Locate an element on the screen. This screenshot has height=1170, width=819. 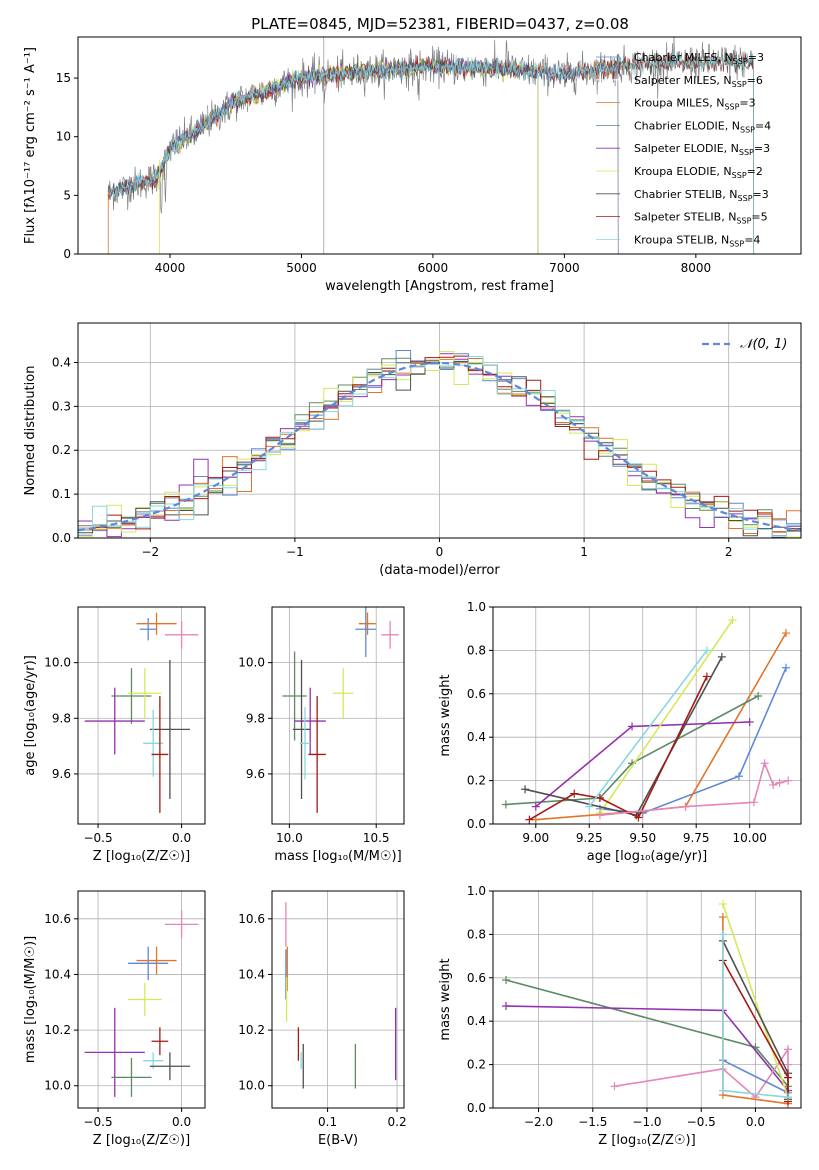
y-tick-label: 0.1 is located at coordinates (61, 494).